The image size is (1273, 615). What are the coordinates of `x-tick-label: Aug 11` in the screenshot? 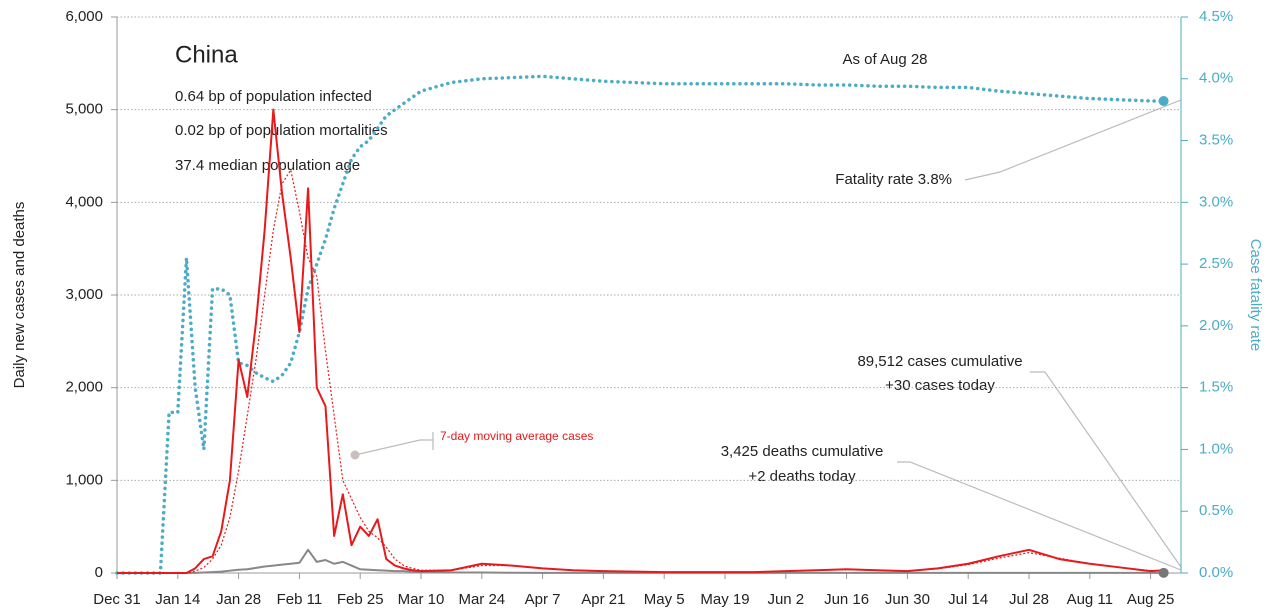 It's located at (1090, 599).